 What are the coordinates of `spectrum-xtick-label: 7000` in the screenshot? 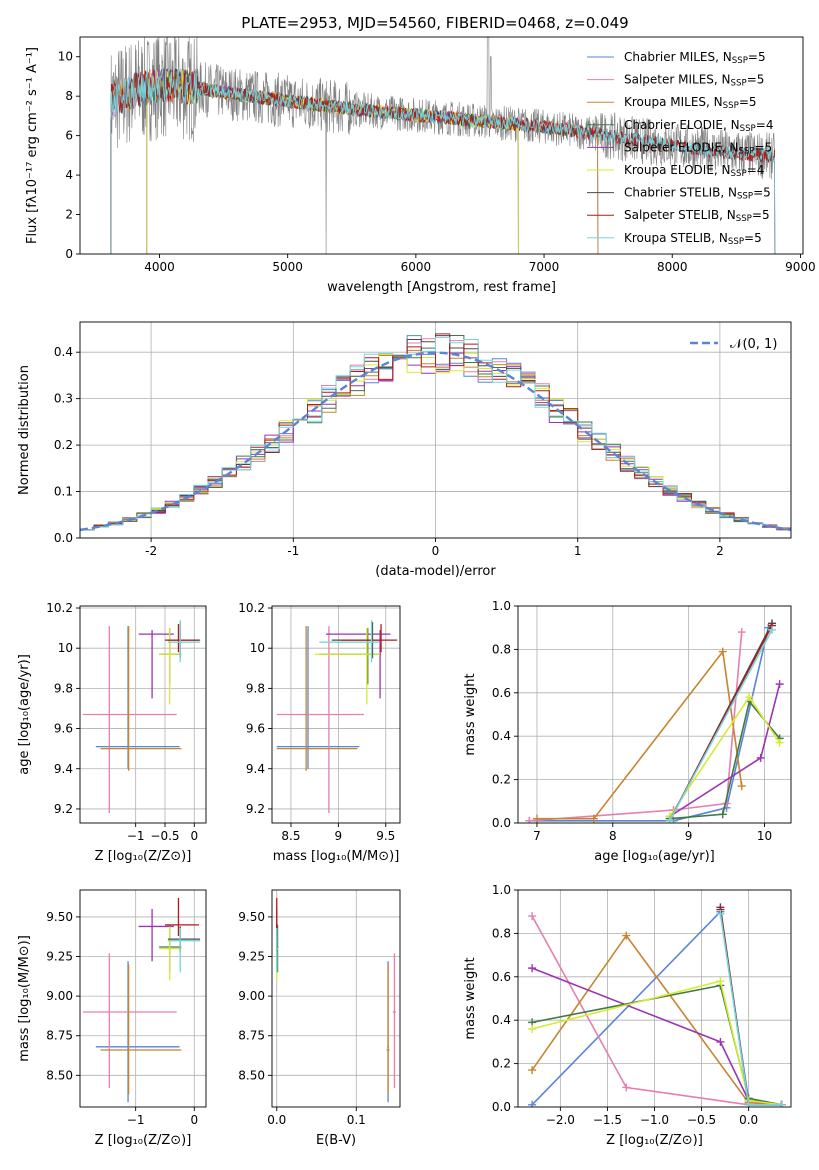 It's located at (544, 267).